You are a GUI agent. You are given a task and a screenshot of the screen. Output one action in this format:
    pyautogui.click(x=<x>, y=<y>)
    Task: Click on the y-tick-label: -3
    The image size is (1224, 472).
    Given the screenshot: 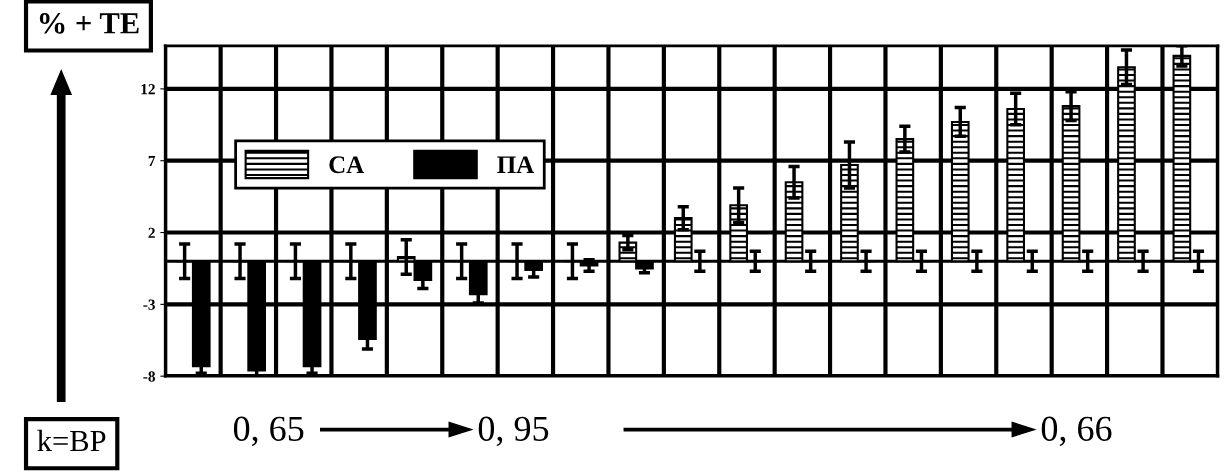 What is the action you would take?
    pyautogui.click(x=149, y=304)
    